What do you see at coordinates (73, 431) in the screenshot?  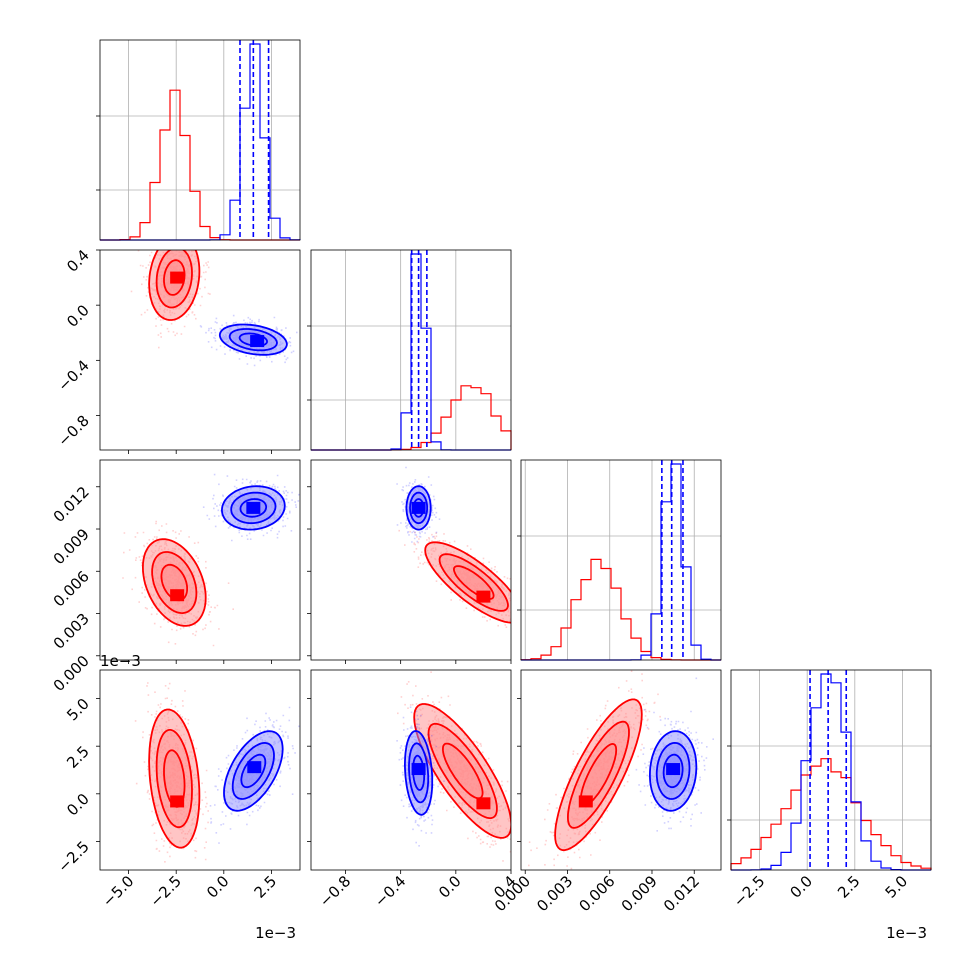 I see `y-tick-label: −0.8` at bounding box center [73, 431].